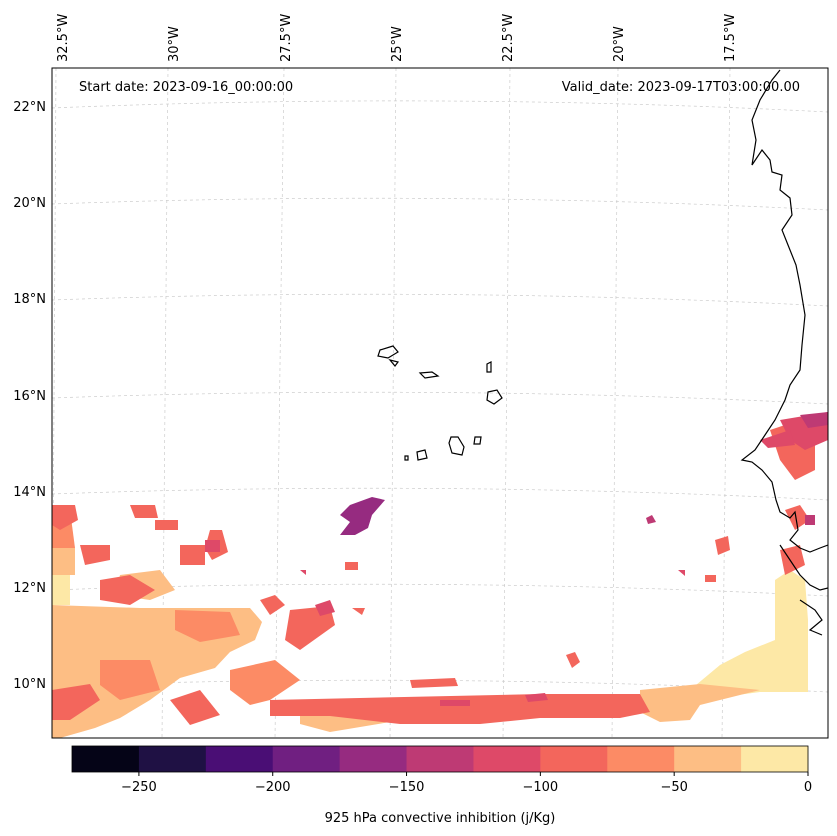 This screenshot has height=836, width=837. Describe the element at coordinates (730, 38) in the screenshot. I see `lon-label-17-5w: 17.5°W` at that location.